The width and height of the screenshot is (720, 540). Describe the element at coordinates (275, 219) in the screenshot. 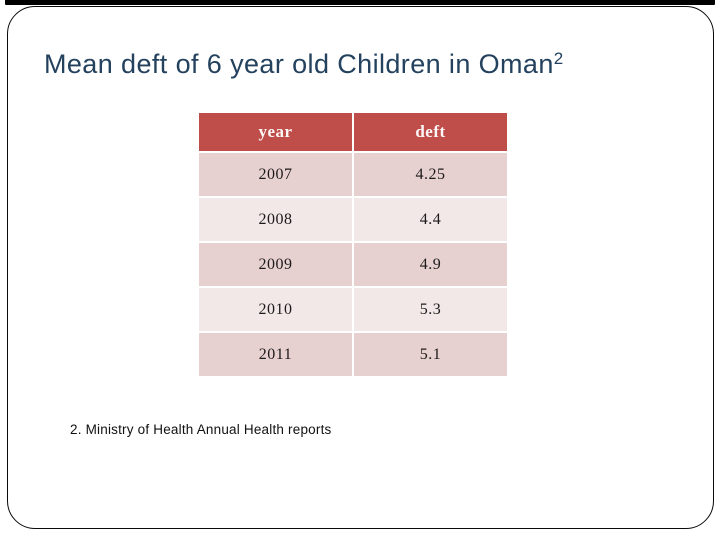

I see `table-cell-year: 2008` at that location.